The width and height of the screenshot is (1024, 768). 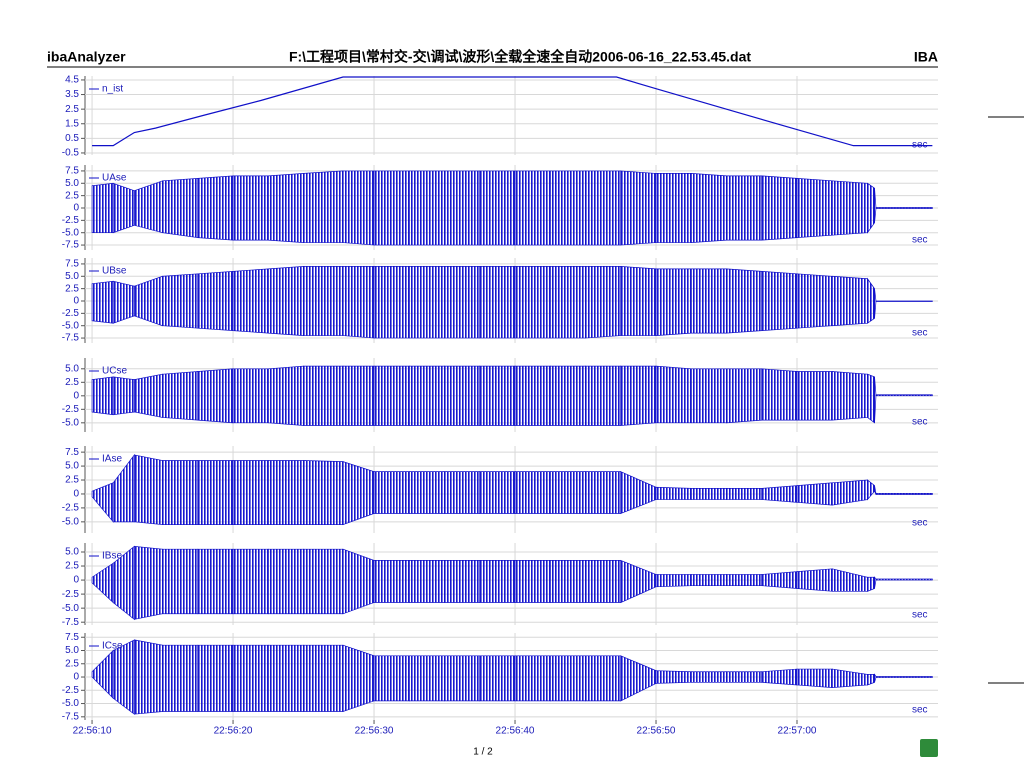 What do you see at coordinates (926, 57) in the screenshot?
I see `brand: IBA` at bounding box center [926, 57].